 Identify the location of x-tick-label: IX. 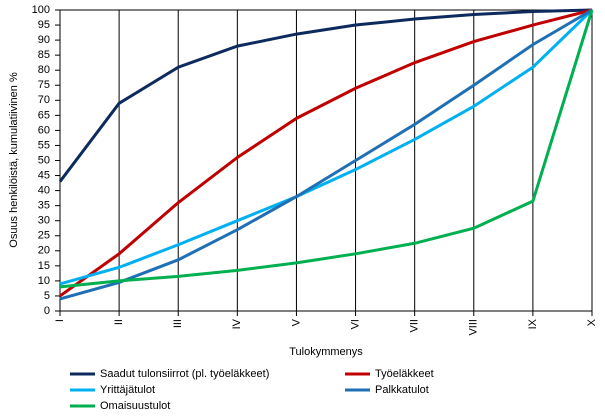
(533, 323).